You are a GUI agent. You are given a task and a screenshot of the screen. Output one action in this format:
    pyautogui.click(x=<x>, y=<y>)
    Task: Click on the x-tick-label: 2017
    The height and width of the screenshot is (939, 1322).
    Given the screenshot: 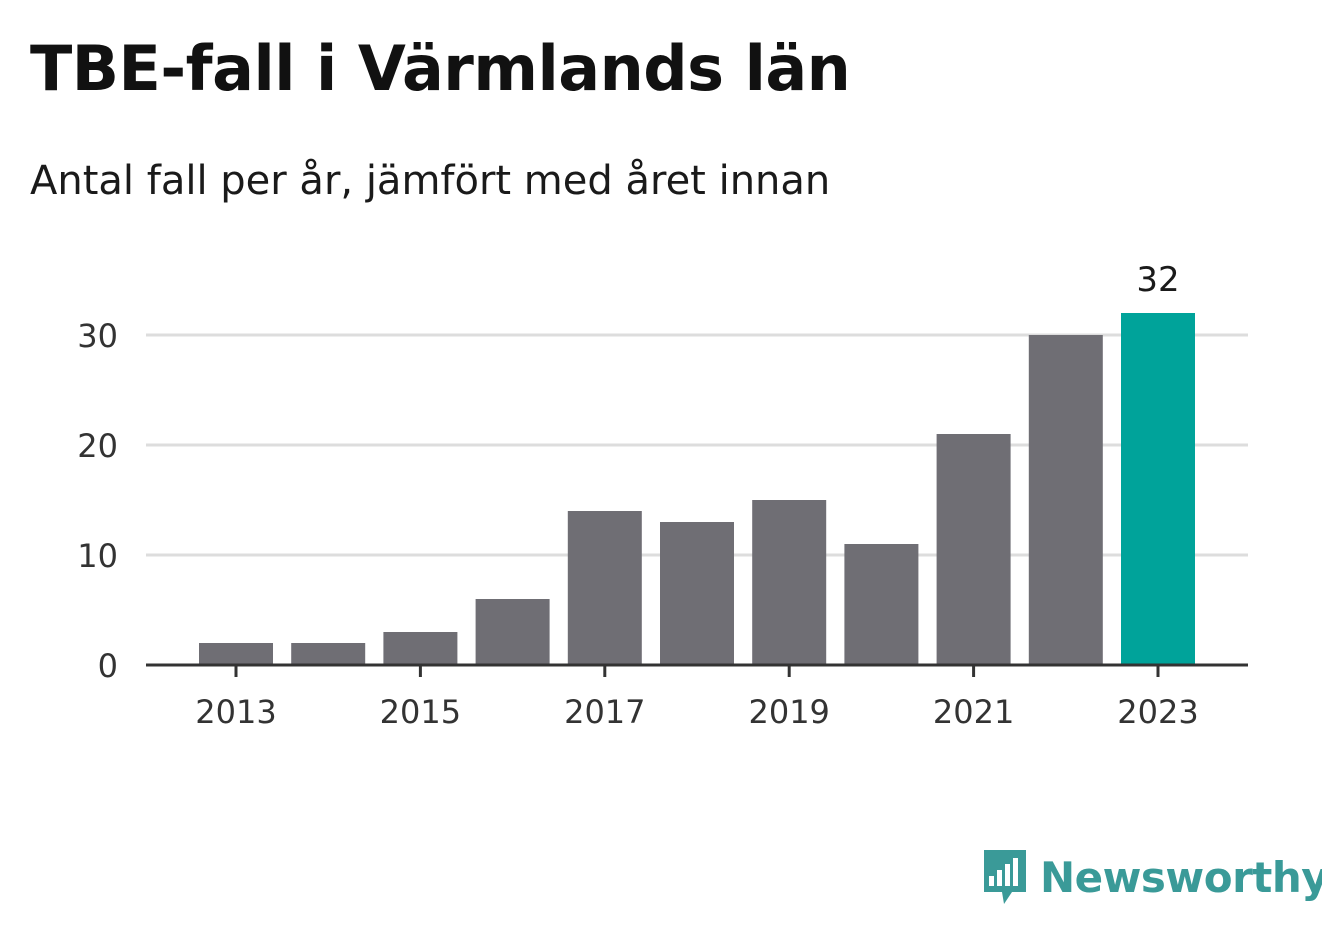 What is the action you would take?
    pyautogui.click(x=604, y=712)
    